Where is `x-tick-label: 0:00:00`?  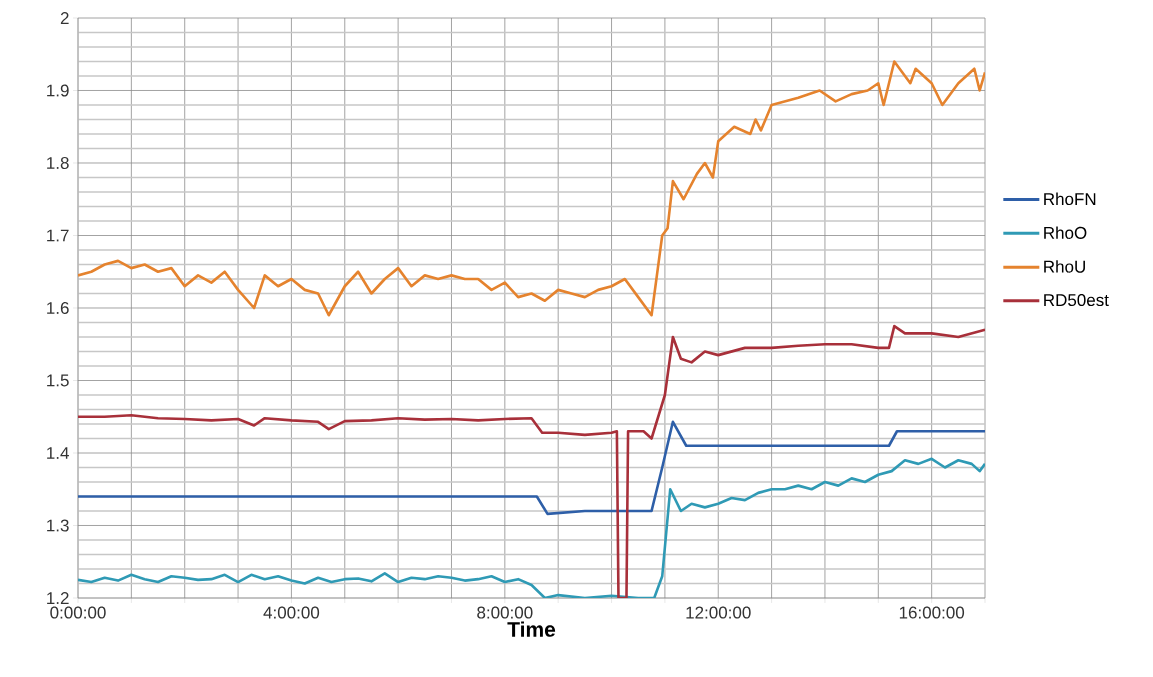
x-tick-label: 0:00:00 is located at coordinates (78, 612).